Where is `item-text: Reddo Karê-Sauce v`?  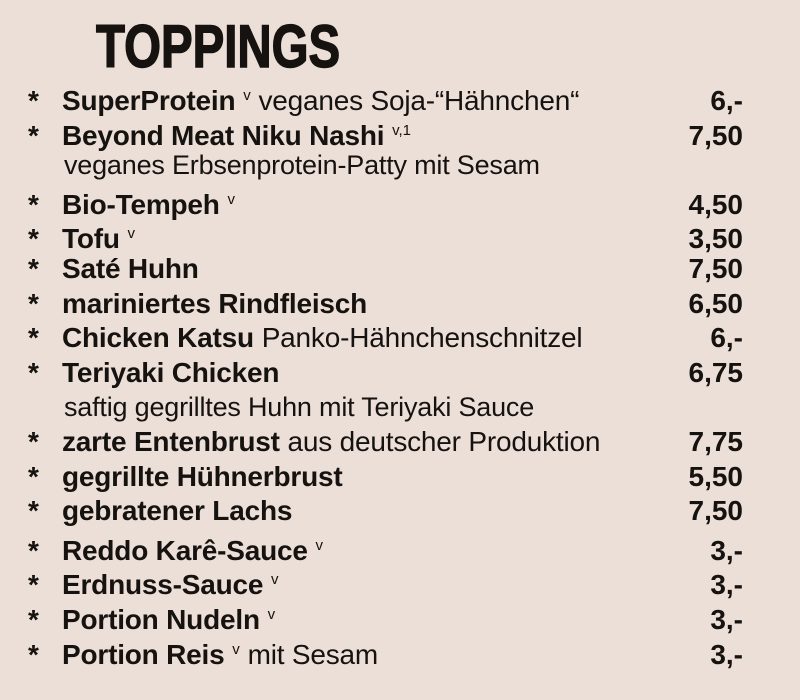
item-text: Reddo Karê-Sauce v is located at coordinates (367, 549).